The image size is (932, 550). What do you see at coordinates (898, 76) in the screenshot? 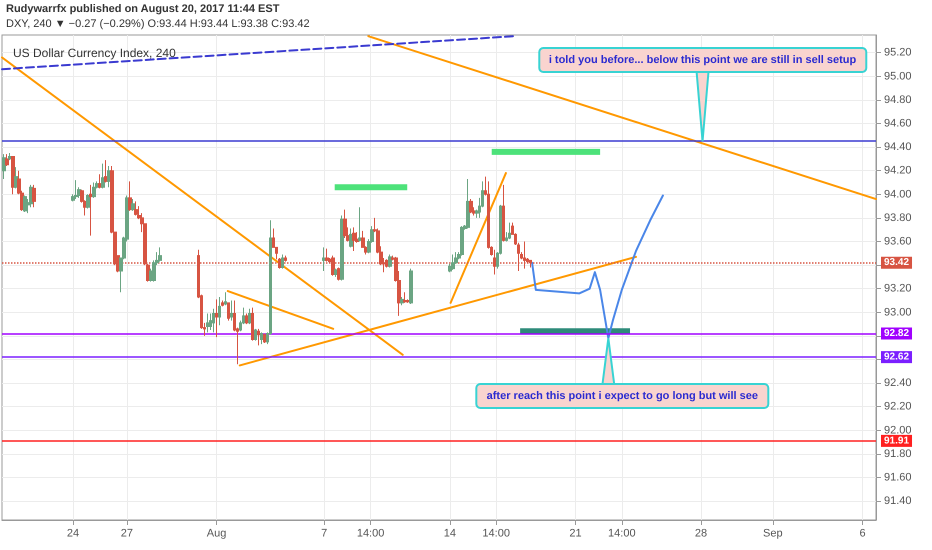
I see `y-tick-label: 95.00` at bounding box center [898, 76].